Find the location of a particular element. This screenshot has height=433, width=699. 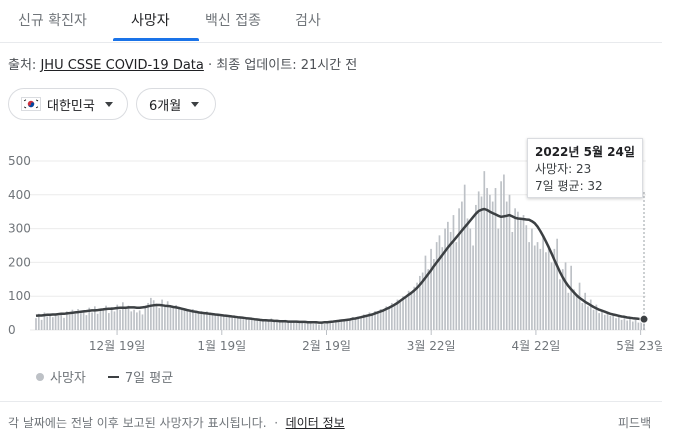

tab-new-cases: 신규 확진자 is located at coordinates (52, 21).